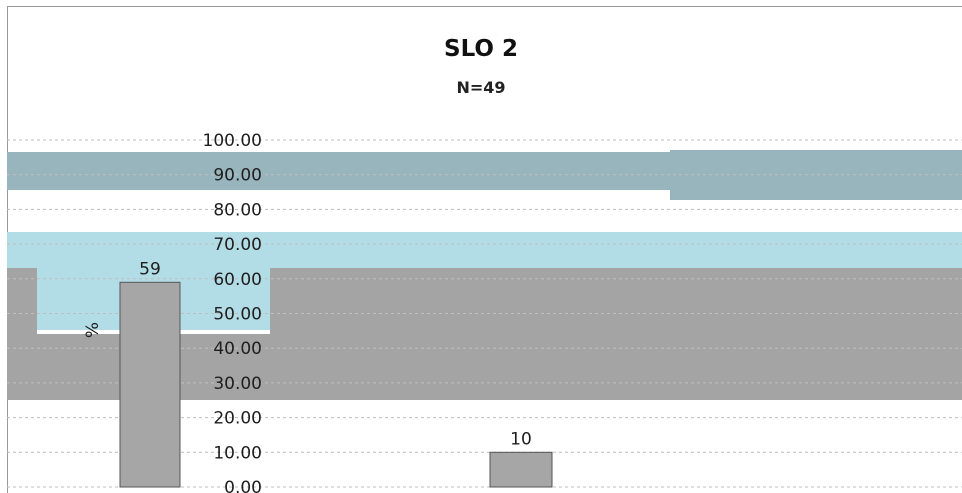 This screenshot has width=962, height=493. What do you see at coordinates (237, 349) in the screenshot?
I see `y-tick-label: 40.00` at bounding box center [237, 349].